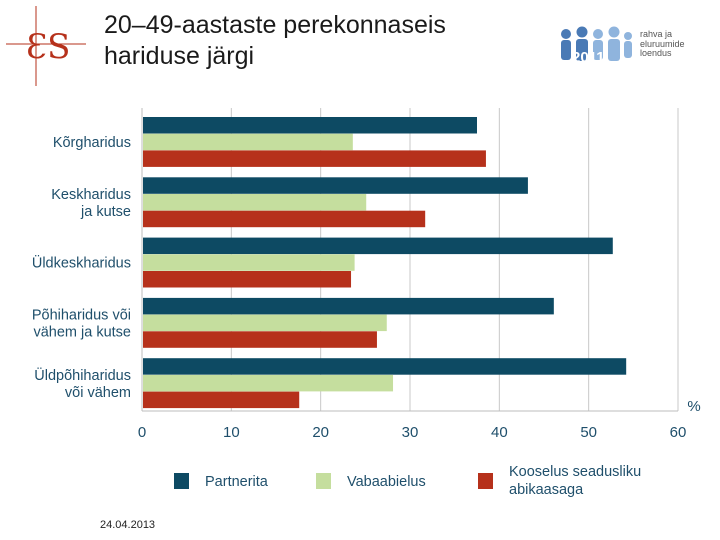 This screenshot has height=540, width=720. Describe the element at coordinates (142, 432) in the screenshot. I see `x-tick-label: 0` at that location.